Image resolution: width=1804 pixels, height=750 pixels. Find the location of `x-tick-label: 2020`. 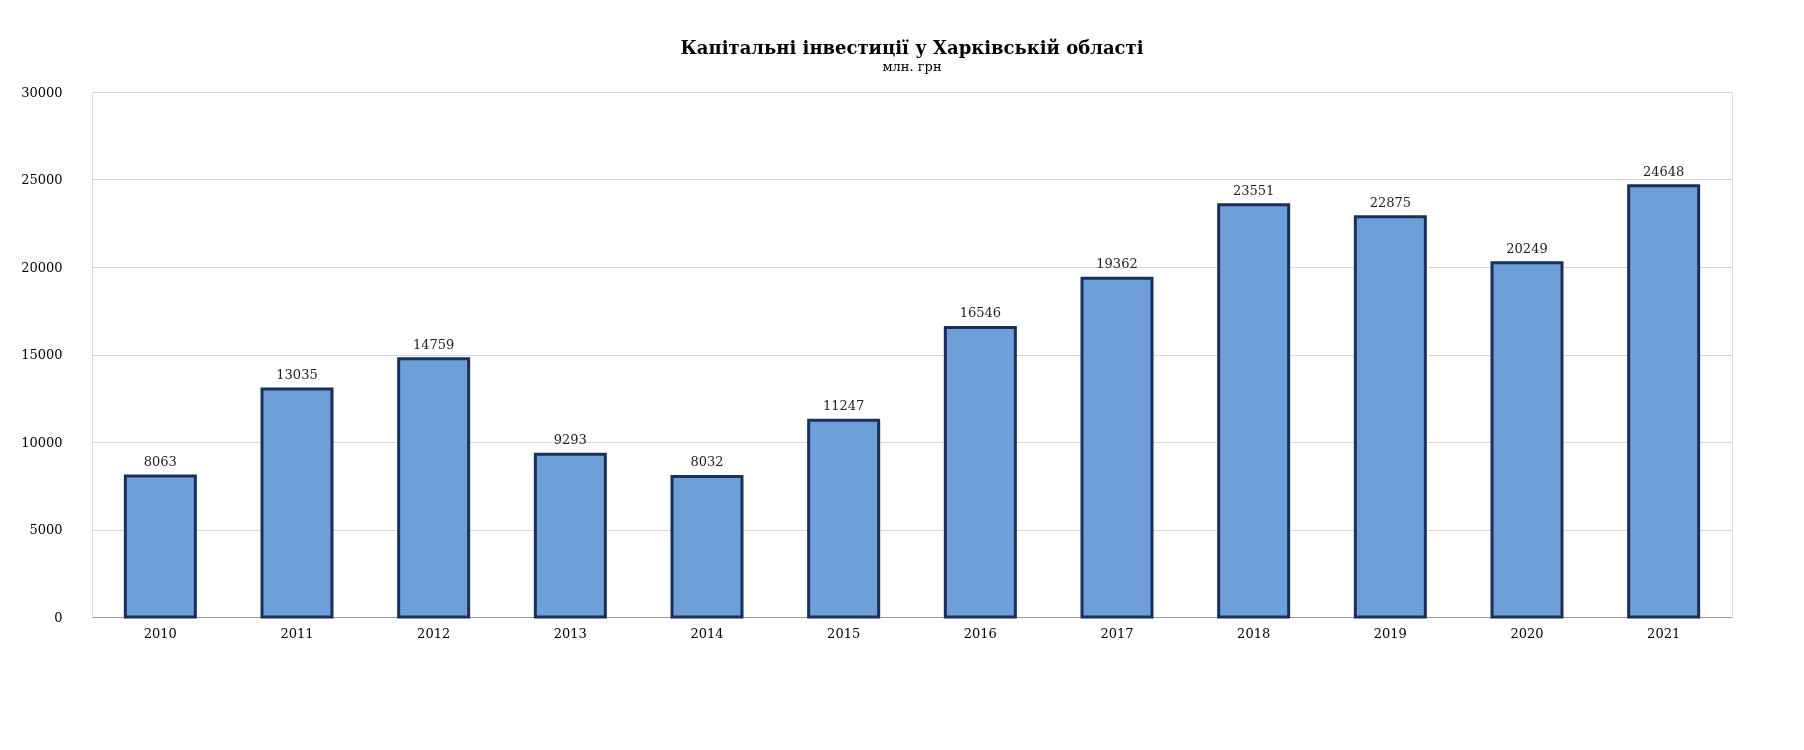

x-tick-label: 2020 is located at coordinates (1527, 633).